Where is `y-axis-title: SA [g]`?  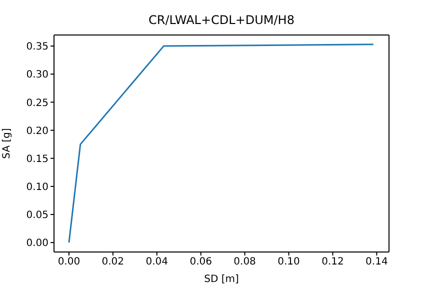 y-axis-title: SA [g] is located at coordinates (7, 143).